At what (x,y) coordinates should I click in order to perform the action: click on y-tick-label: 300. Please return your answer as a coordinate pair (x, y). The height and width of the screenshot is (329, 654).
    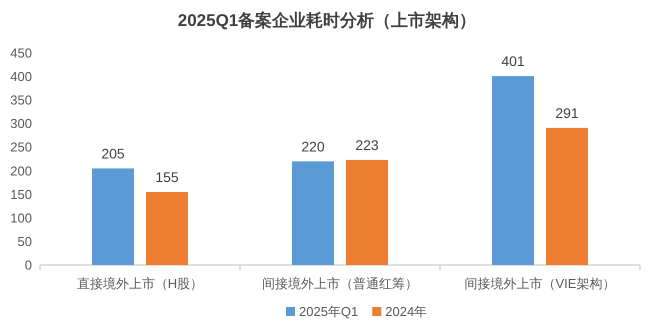
    Looking at the image, I should click on (21, 124).